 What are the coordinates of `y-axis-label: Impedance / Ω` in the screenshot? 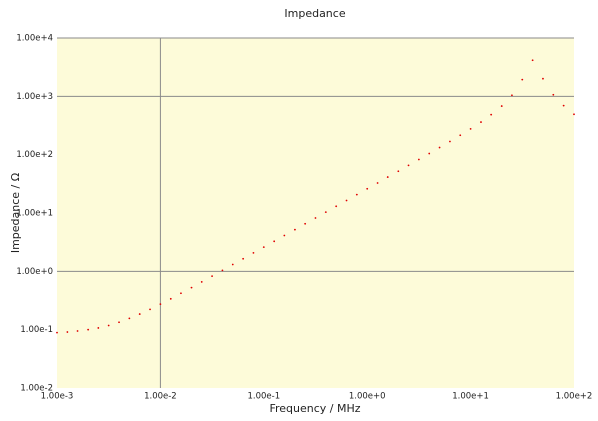 It's located at (15, 213).